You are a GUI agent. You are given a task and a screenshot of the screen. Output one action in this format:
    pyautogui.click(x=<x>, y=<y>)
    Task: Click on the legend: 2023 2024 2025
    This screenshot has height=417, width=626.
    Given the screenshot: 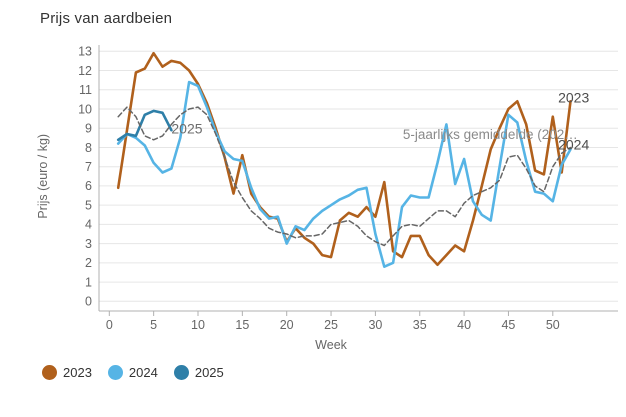 What is the action you would take?
    pyautogui.click(x=133, y=372)
    